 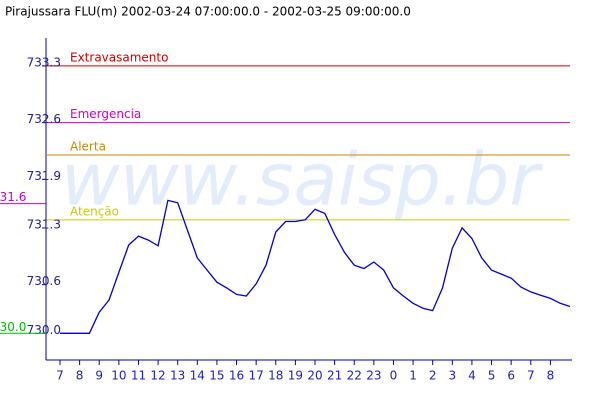 I want to click on threshold-label: Alerta, so click(x=88, y=147).